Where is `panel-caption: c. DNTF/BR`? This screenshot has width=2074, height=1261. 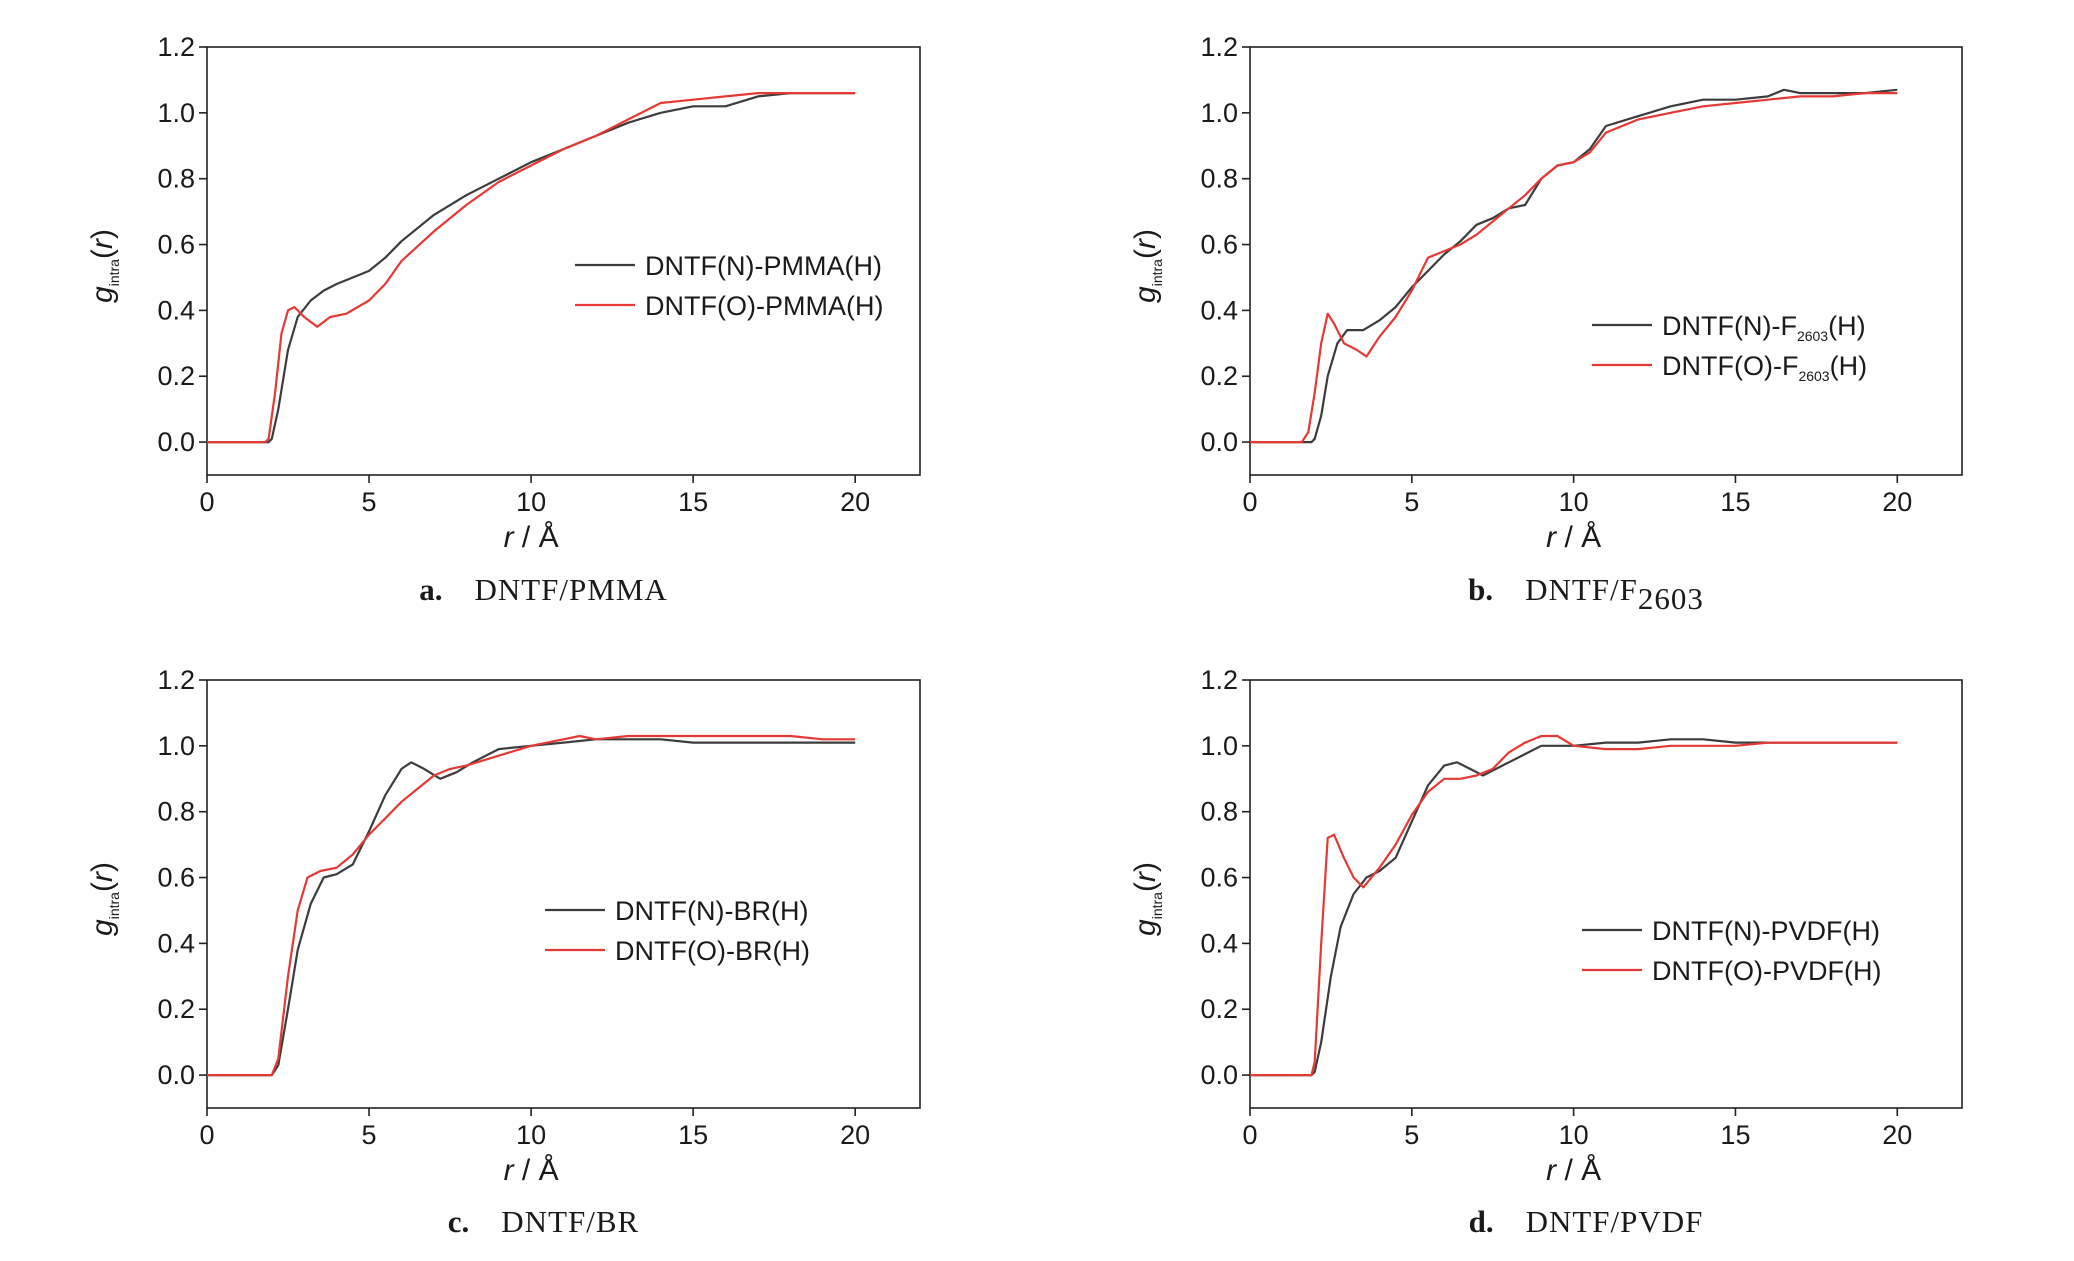 panel-caption: c. DNTF/BR is located at coordinates (543, 1221).